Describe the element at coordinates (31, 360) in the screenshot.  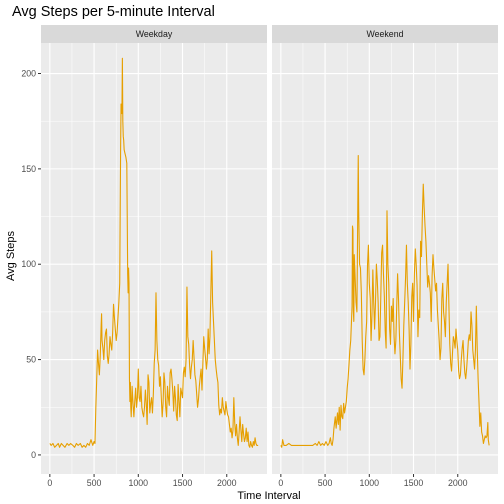
I see `y-tick-label: 50` at that location.